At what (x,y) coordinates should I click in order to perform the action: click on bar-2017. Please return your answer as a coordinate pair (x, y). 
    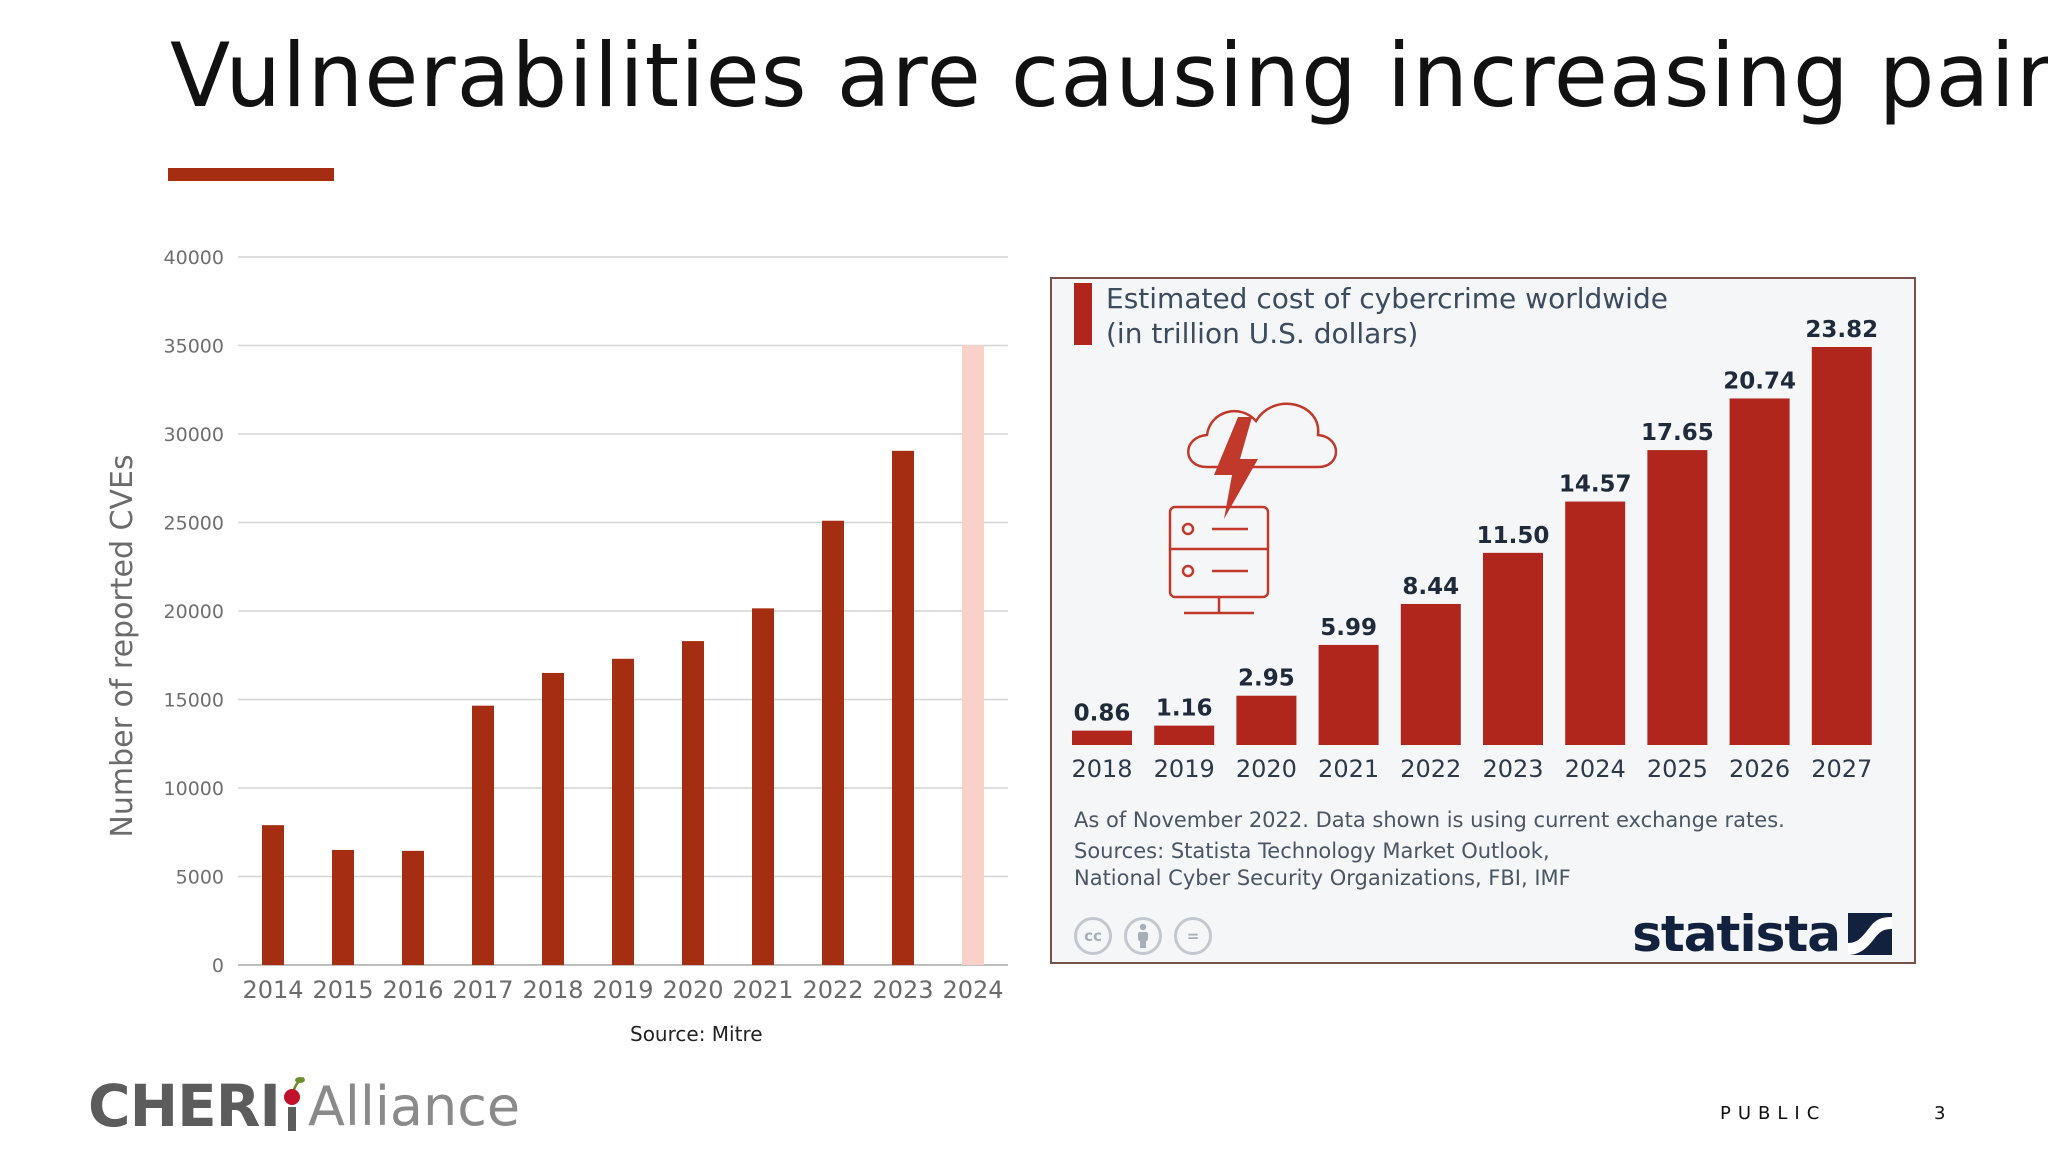
    Looking at the image, I should click on (483, 835).